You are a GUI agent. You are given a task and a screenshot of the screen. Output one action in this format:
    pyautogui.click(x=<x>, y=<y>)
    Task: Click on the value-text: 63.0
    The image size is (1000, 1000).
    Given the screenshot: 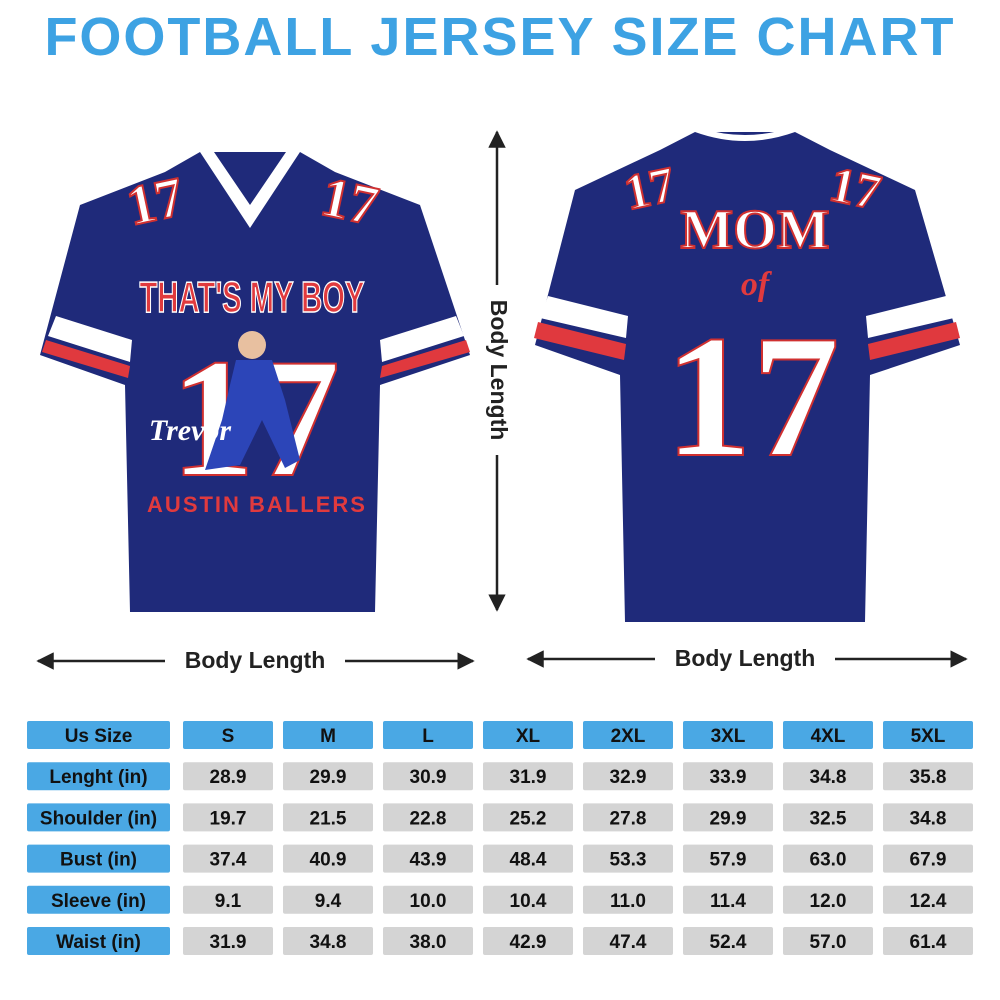 What is the action you would take?
    pyautogui.click(x=828, y=860)
    